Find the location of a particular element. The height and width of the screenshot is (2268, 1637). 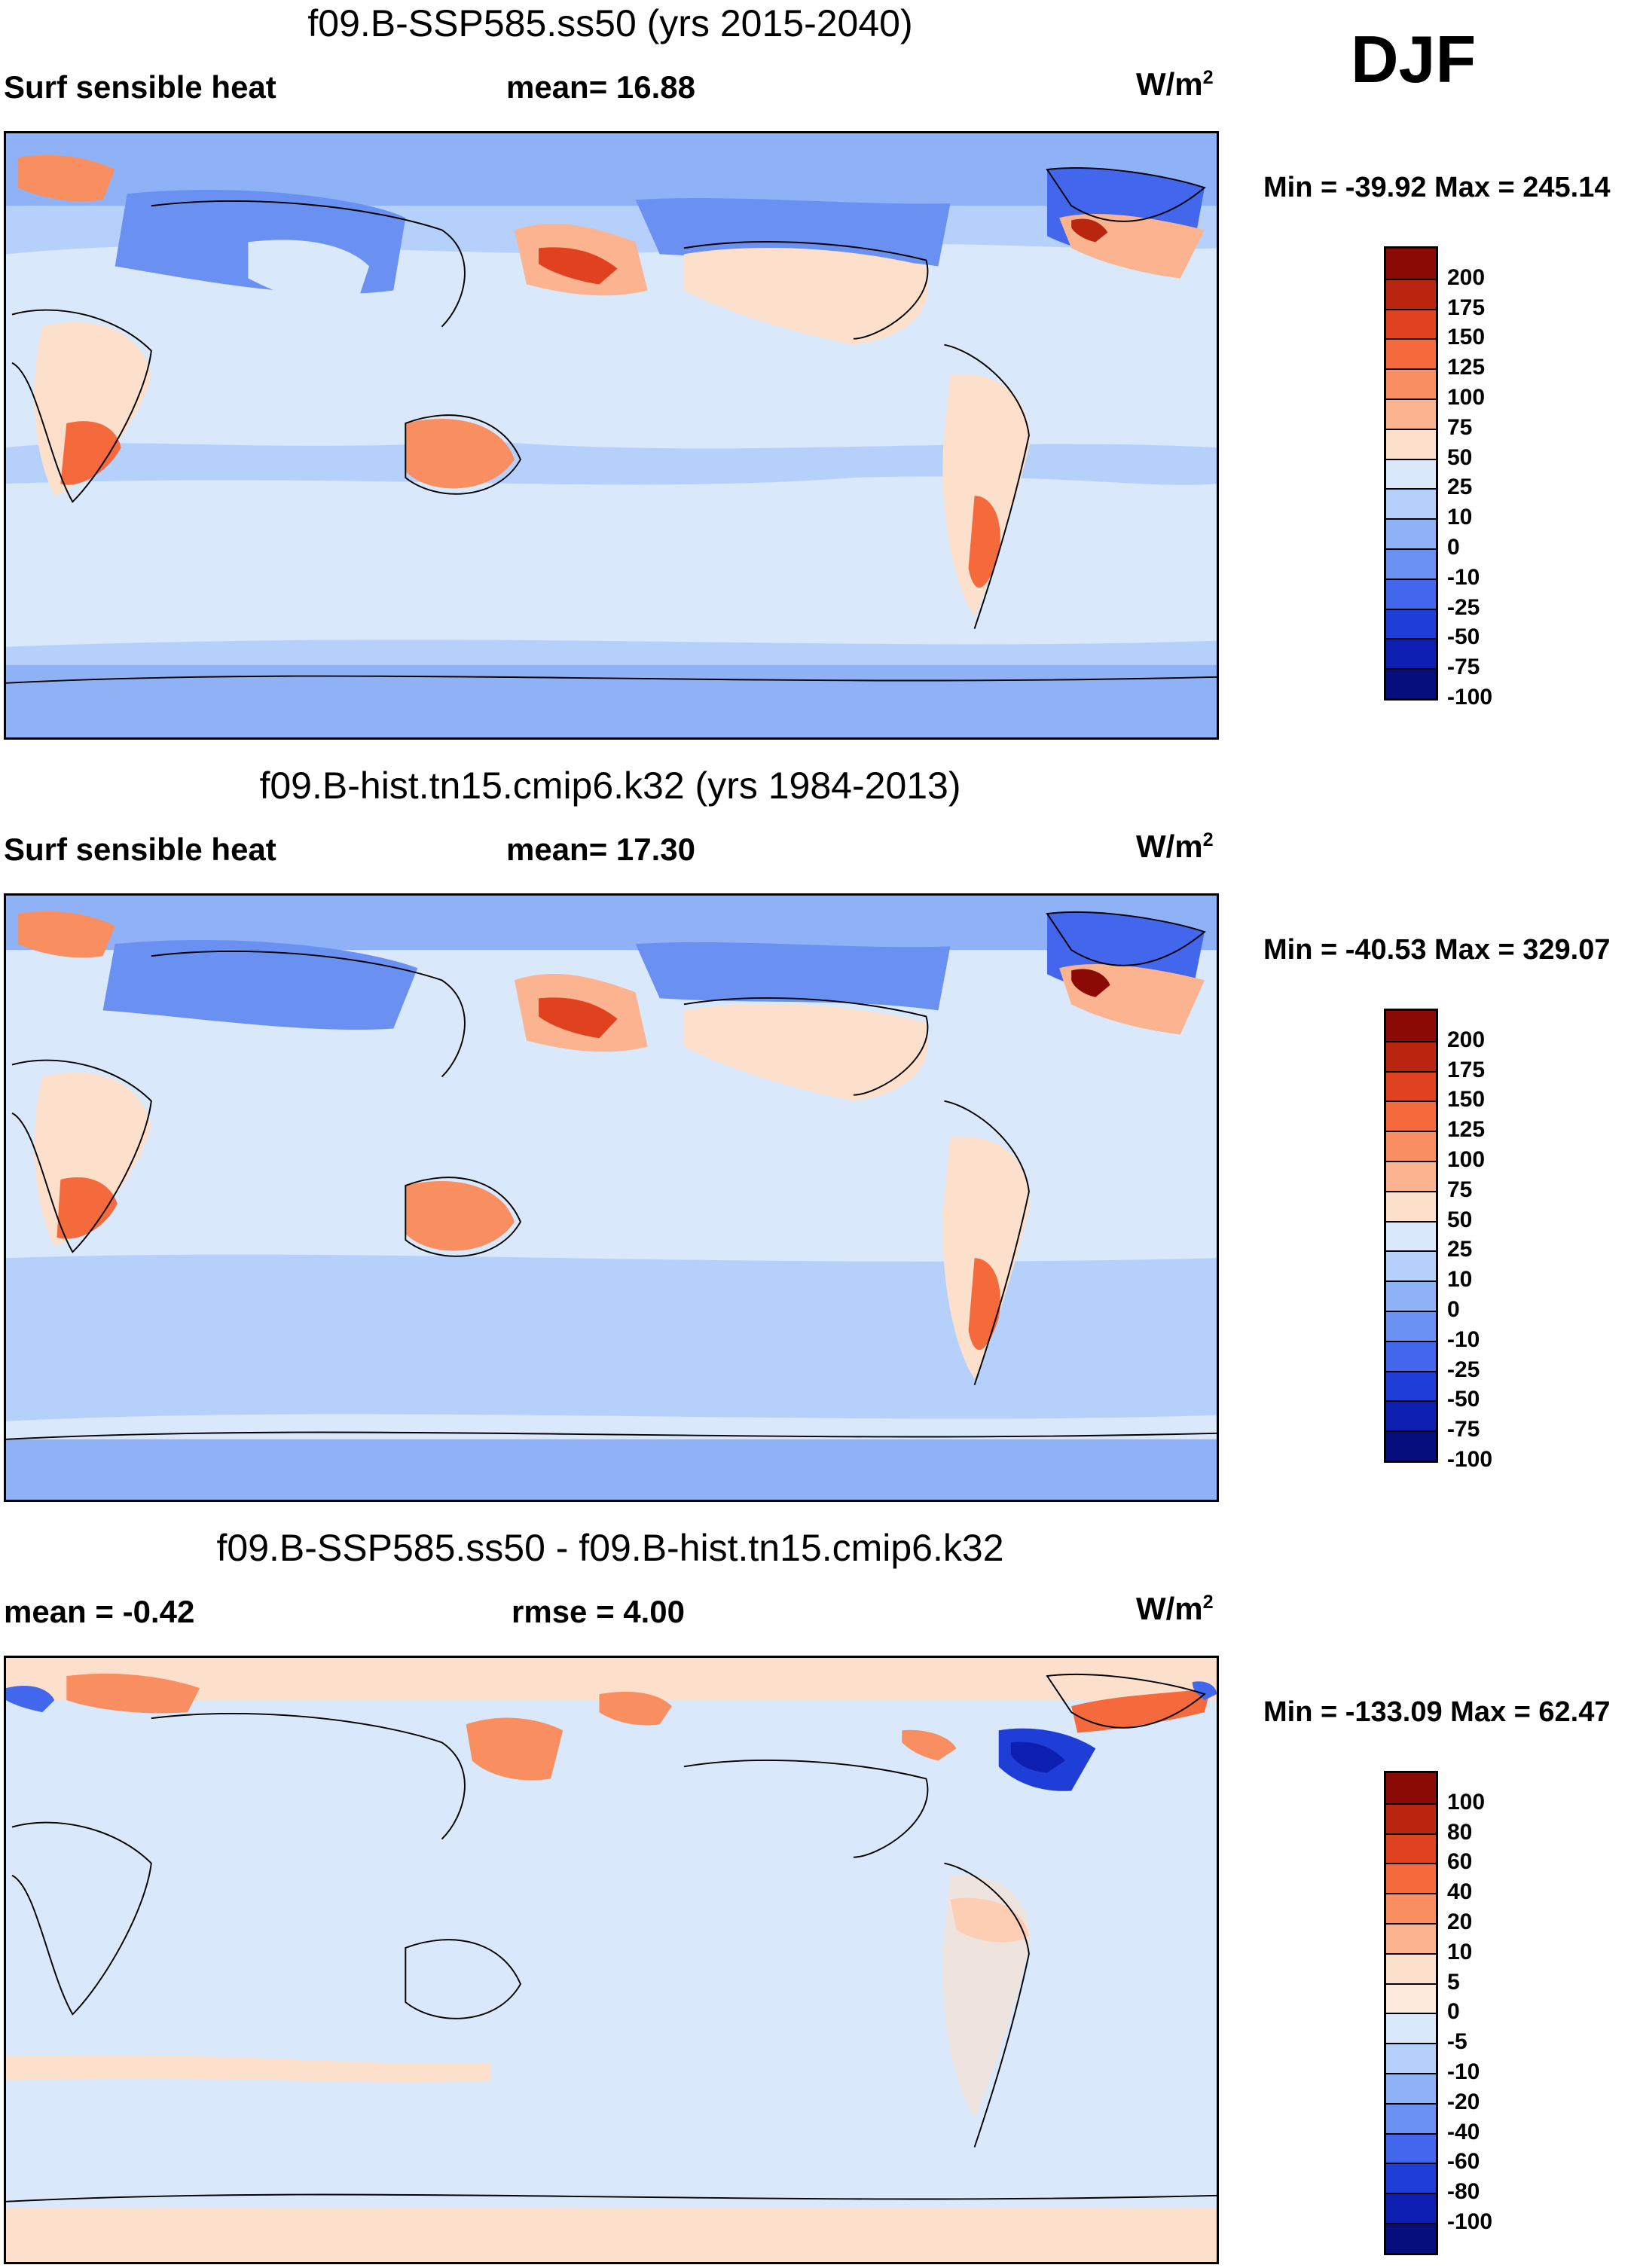

panel-2-variable-label: Surf sensible heat is located at coordinates (140, 850).